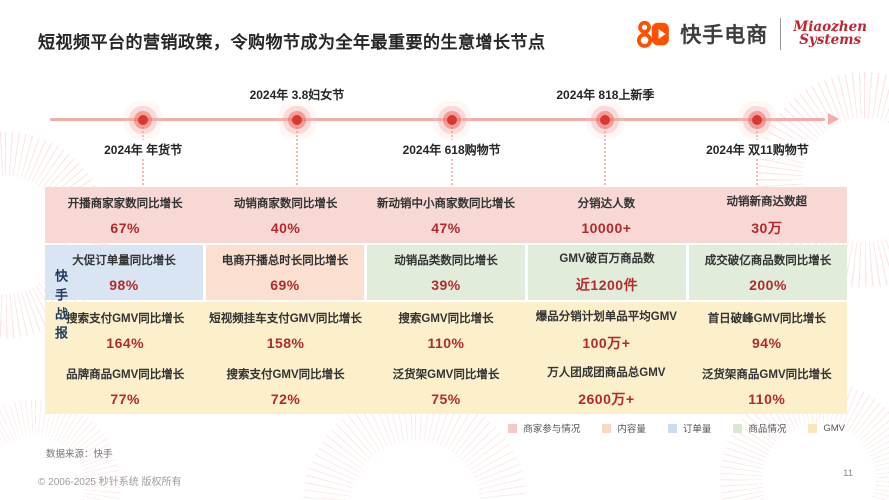 Image resolution: width=889 pixels, height=500 pixels. Describe the element at coordinates (552, 429) in the screenshot. I see `legend-label: 商家参与情况` at that location.